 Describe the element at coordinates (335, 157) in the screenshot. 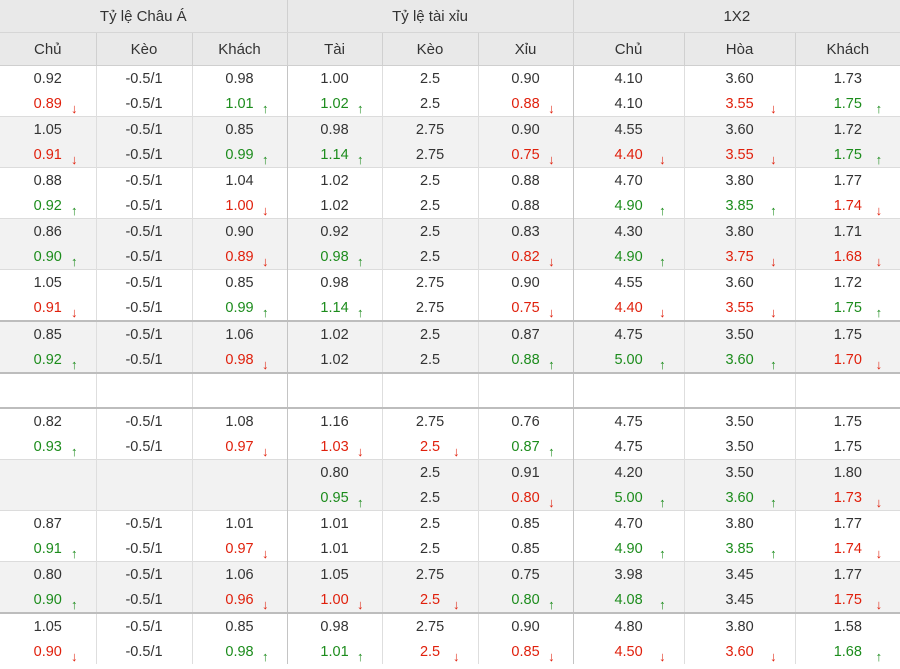

I see `odds-cell-content: 1.14 ↑` at that location.